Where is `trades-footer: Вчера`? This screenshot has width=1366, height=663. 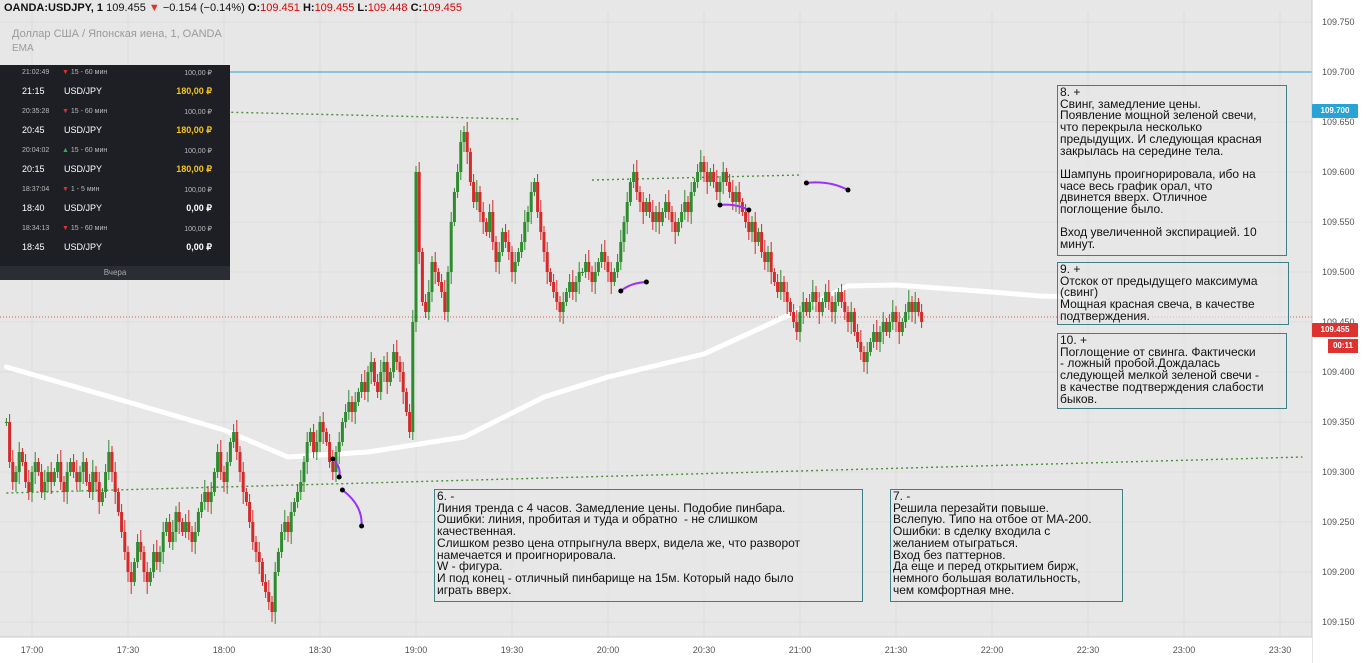
trades-footer: Вчера is located at coordinates (115, 273).